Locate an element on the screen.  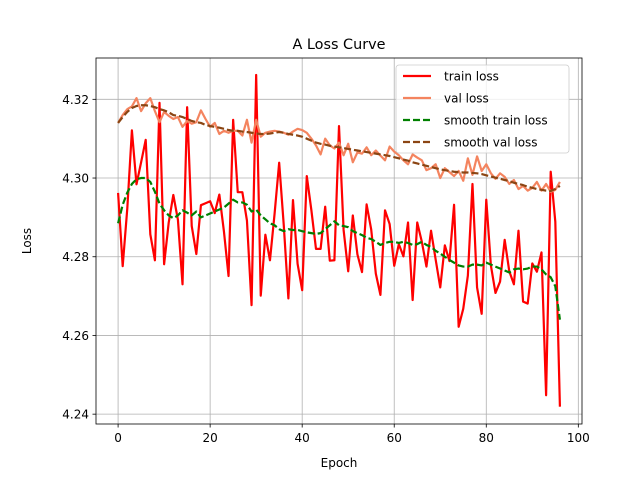
y-tick-label: 4.32 is located at coordinates (75, 100).